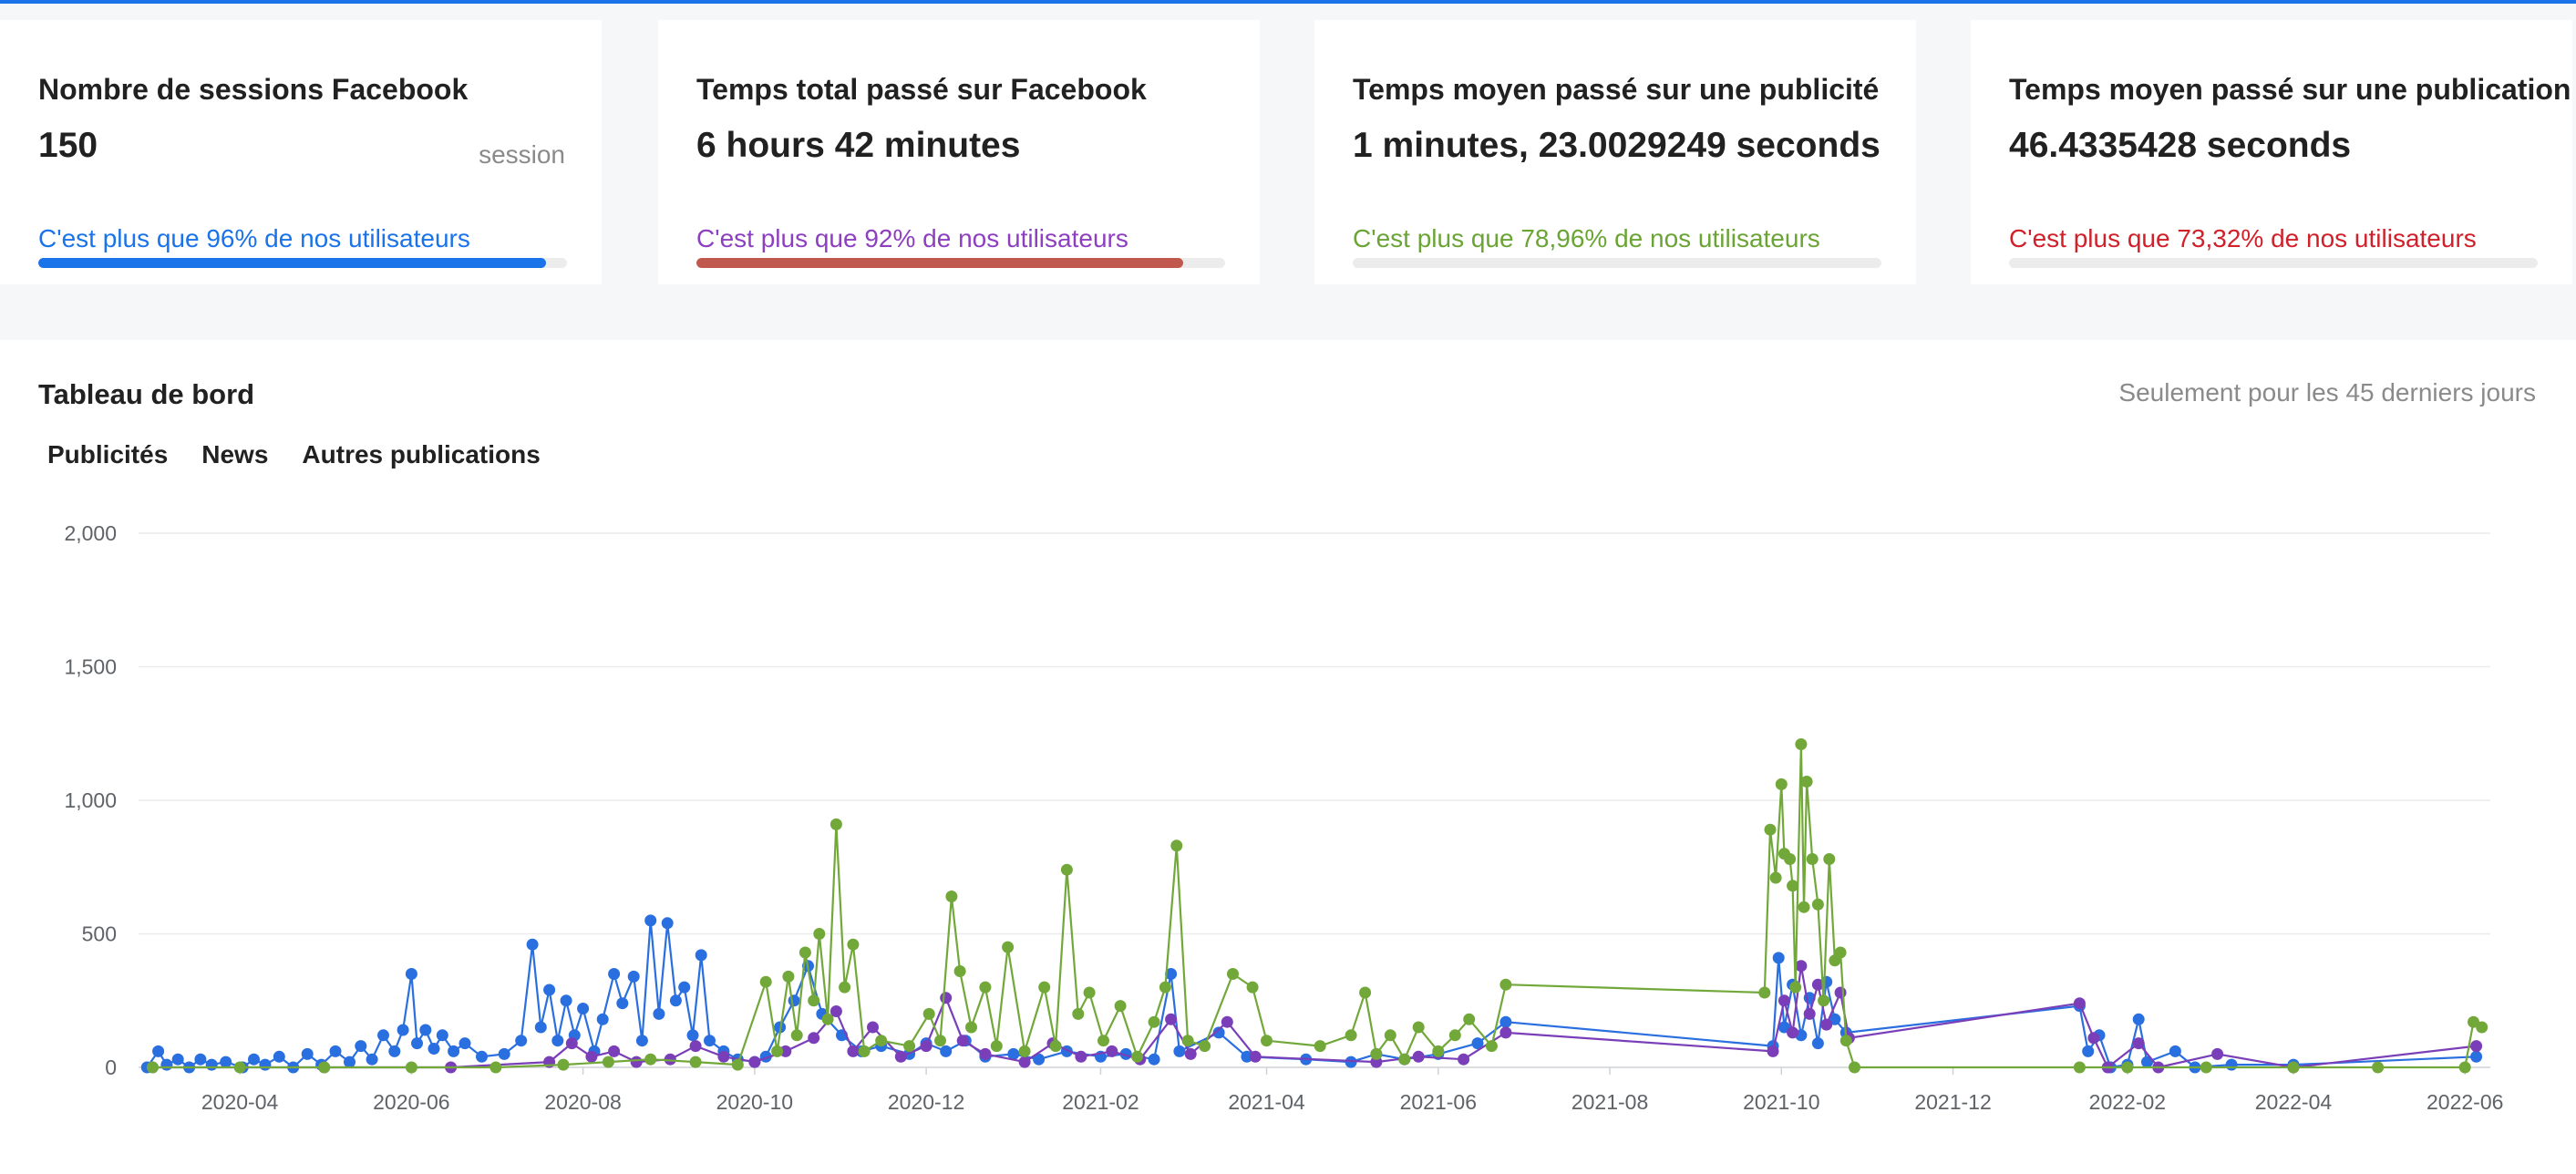  Describe the element at coordinates (90, 667) in the screenshot. I see `y-tick-label: 1,500` at that location.